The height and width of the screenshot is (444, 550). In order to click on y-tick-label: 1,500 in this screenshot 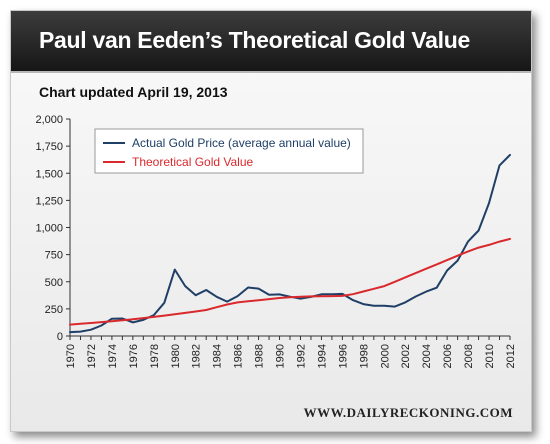, I will do `click(49, 174)`.